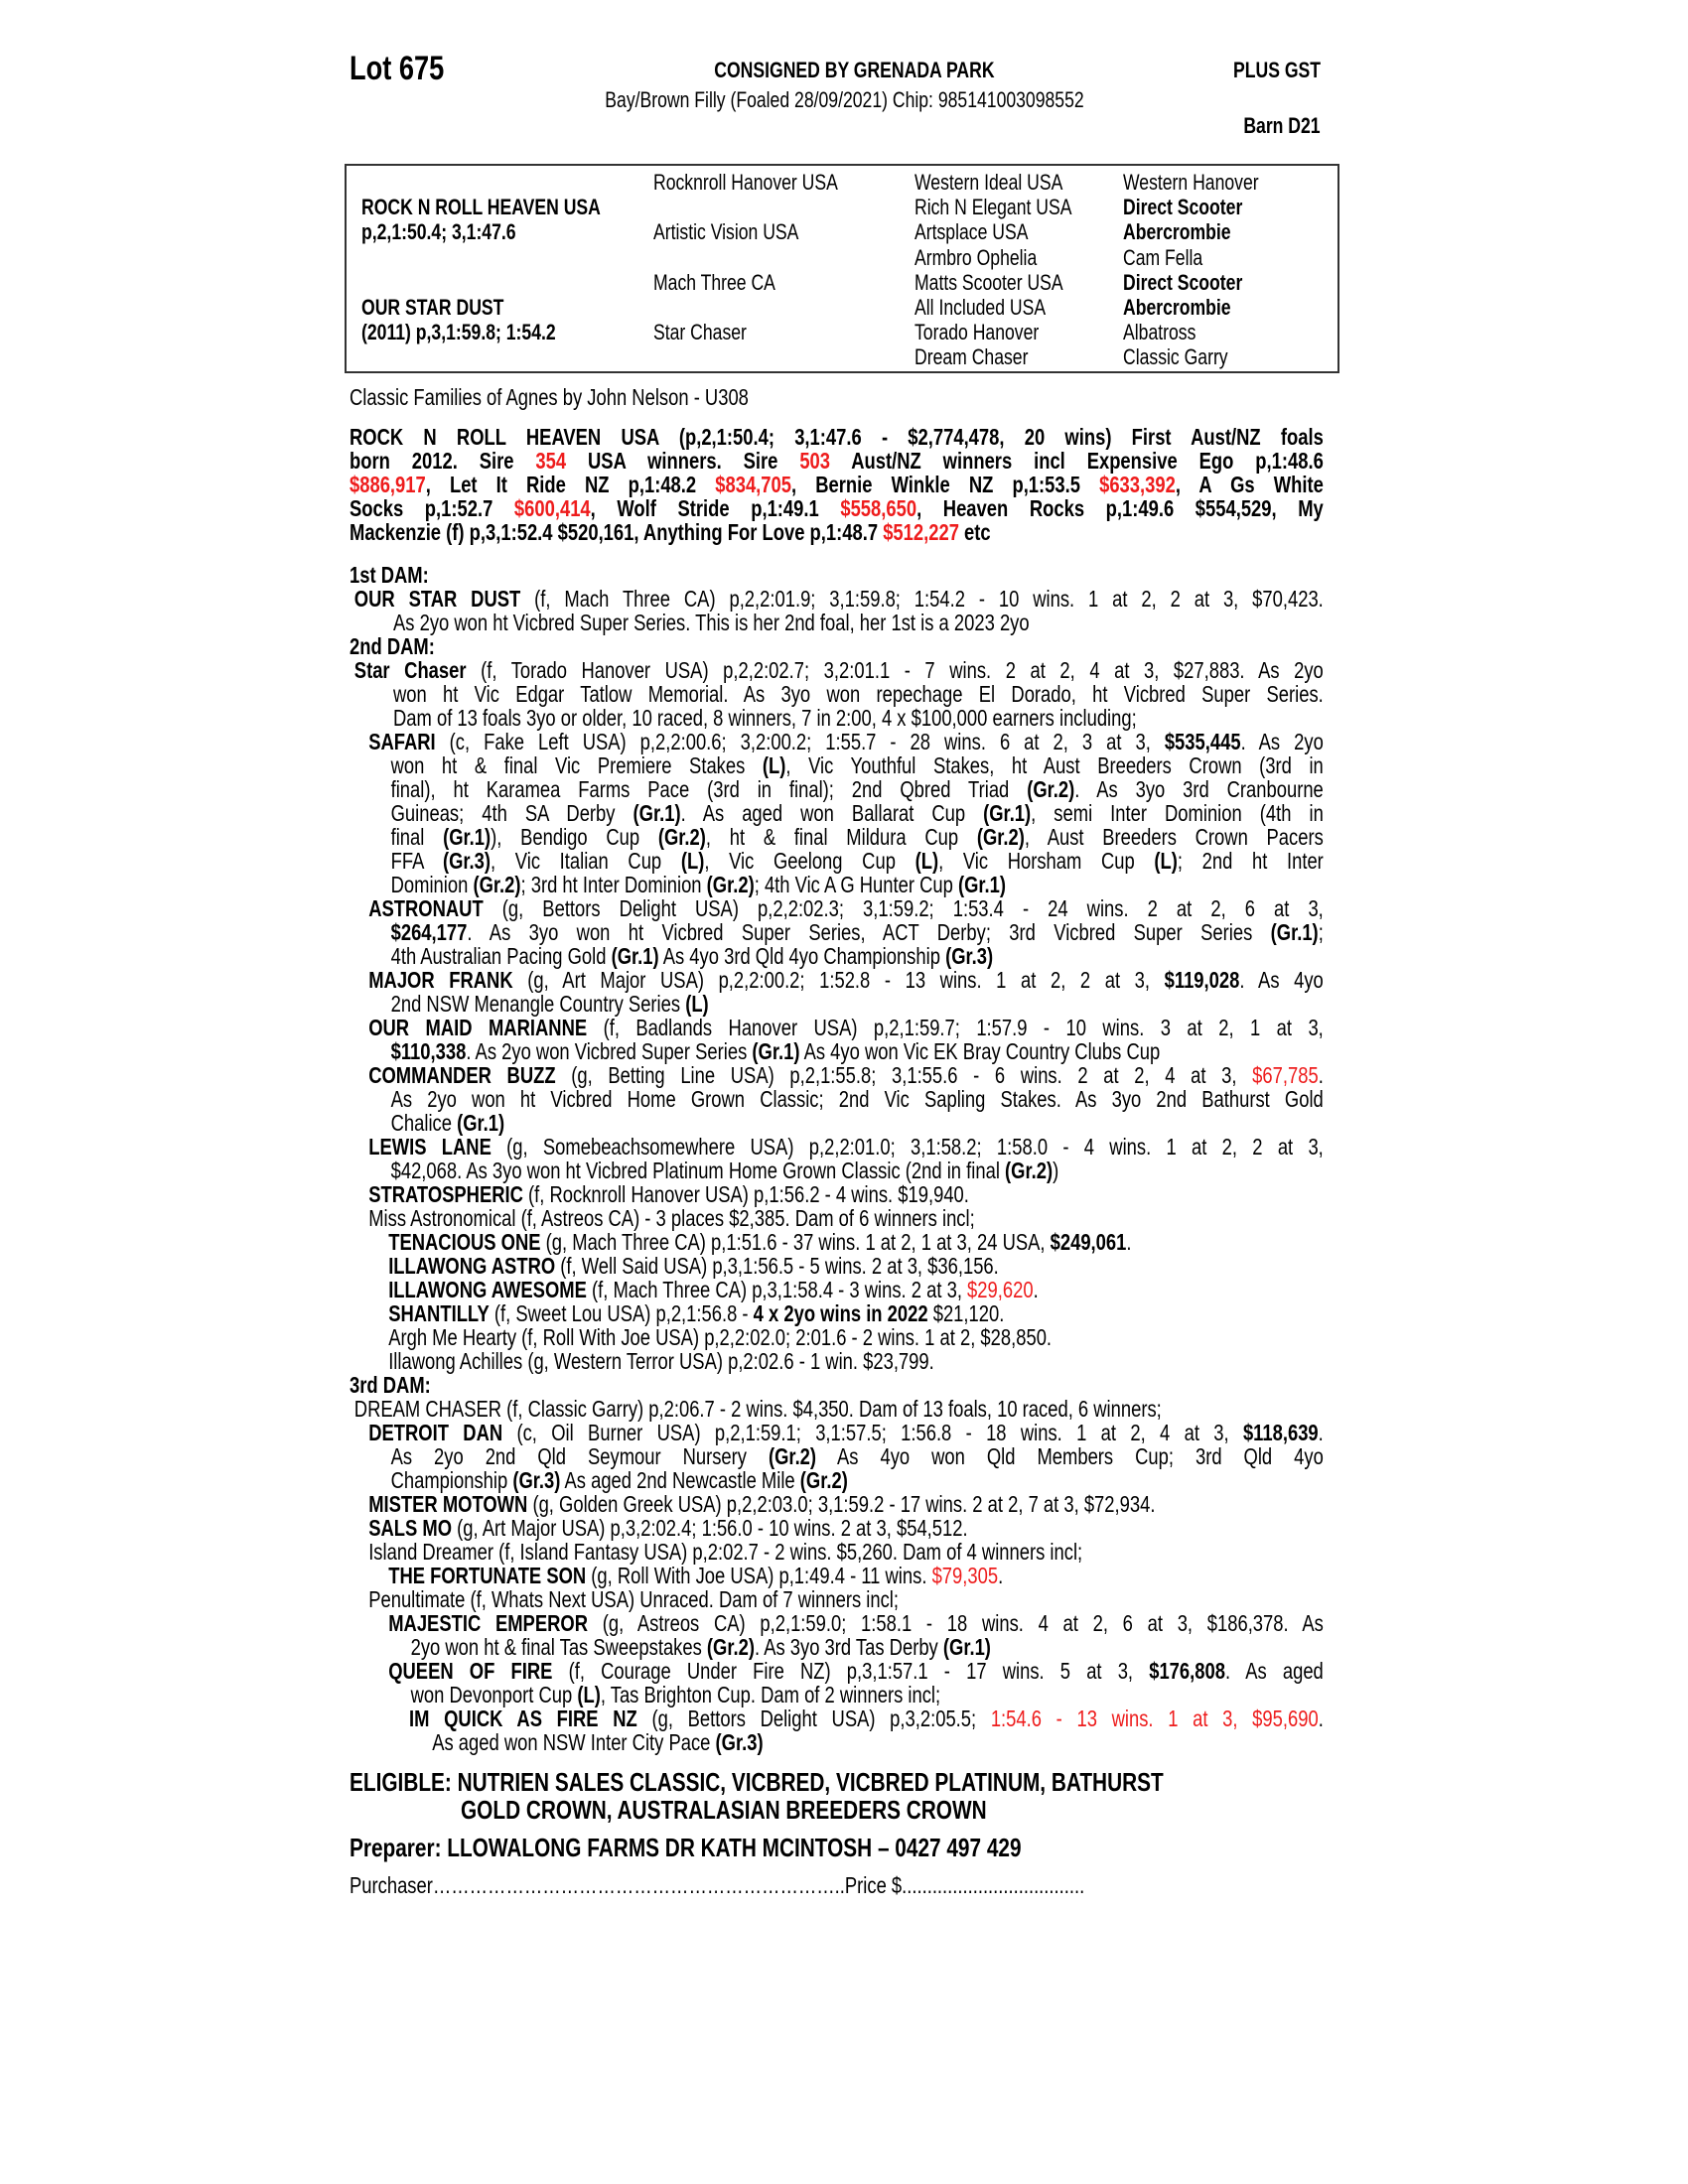  Describe the element at coordinates (417, 837) in the screenshot. I see `text-segment: final` at that location.